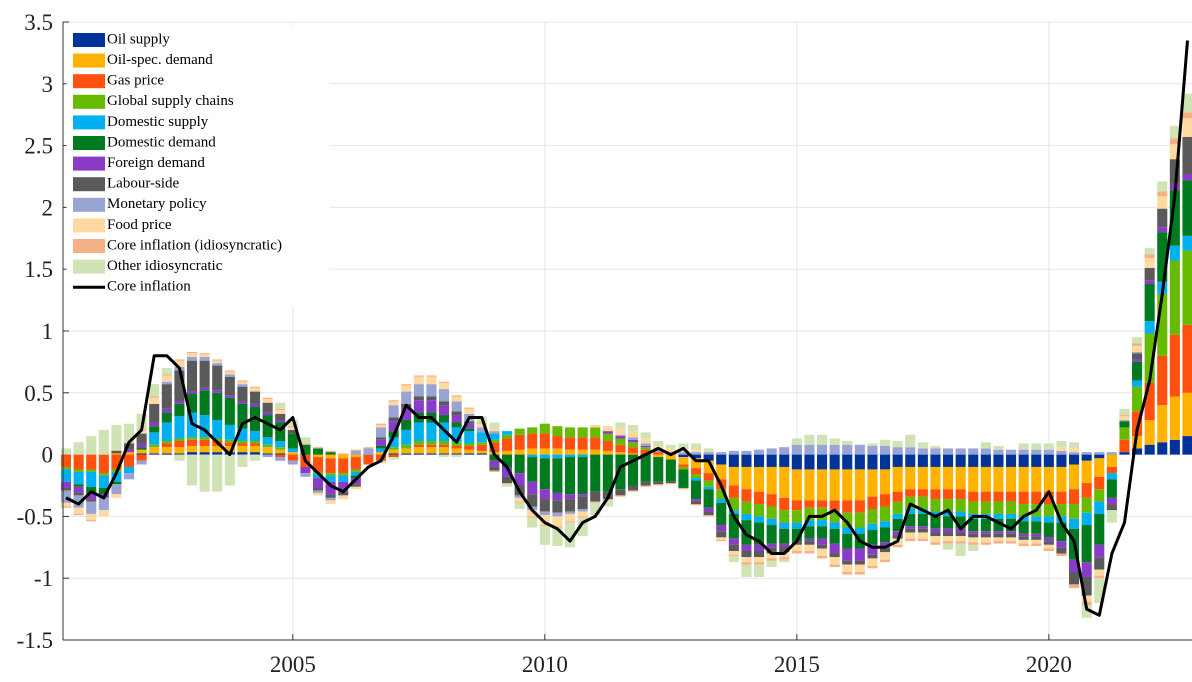 The image size is (1192, 682). I want to click on x-tick-label: 2005, so click(293, 664).